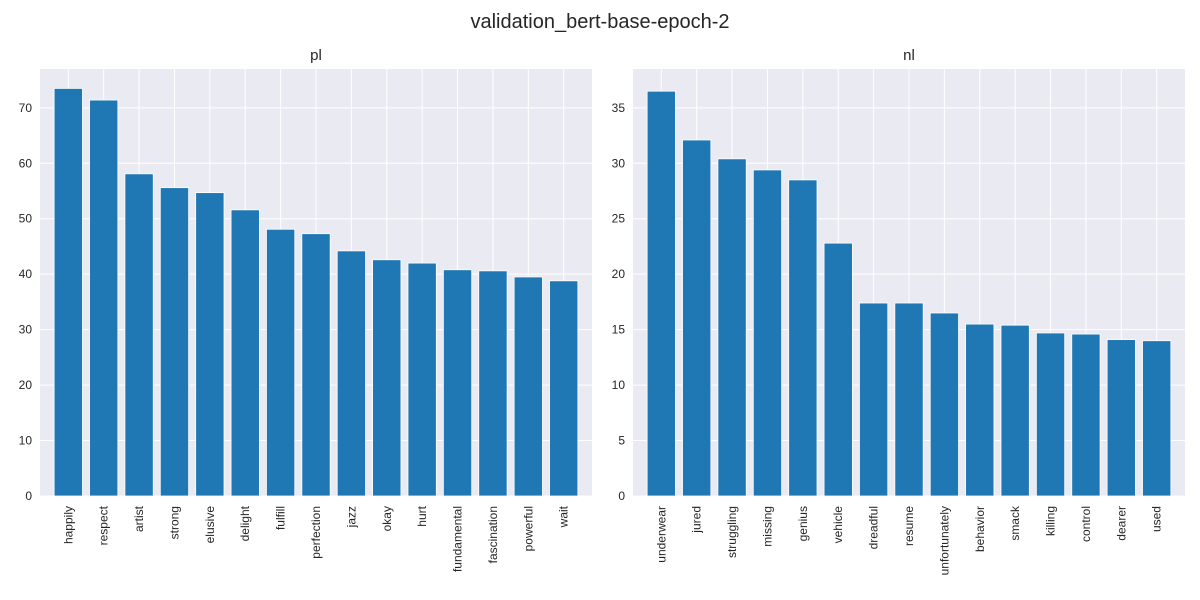 The image size is (1200, 600). Describe the element at coordinates (387, 378) in the screenshot. I see `bar-okay` at that location.